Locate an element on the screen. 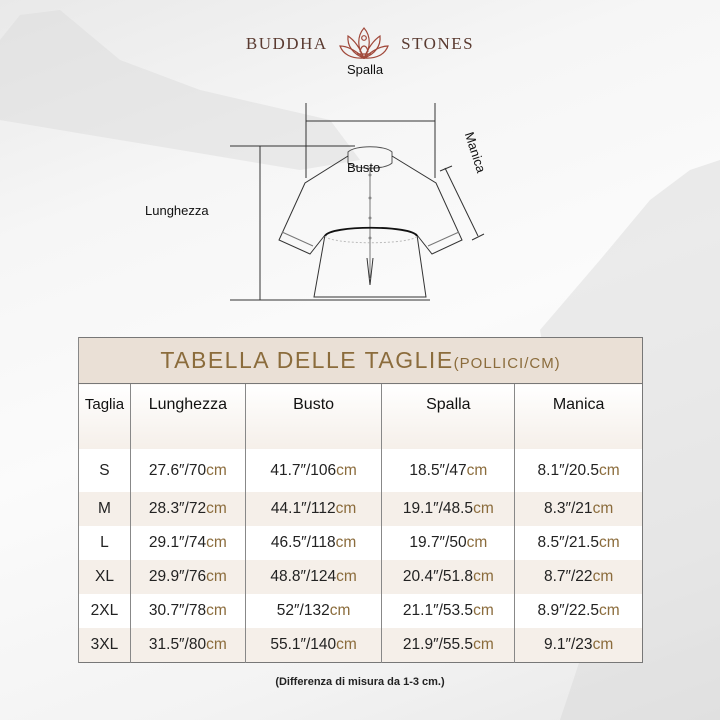 This screenshot has width=720, height=720. column-header: Busto is located at coordinates (313, 416).